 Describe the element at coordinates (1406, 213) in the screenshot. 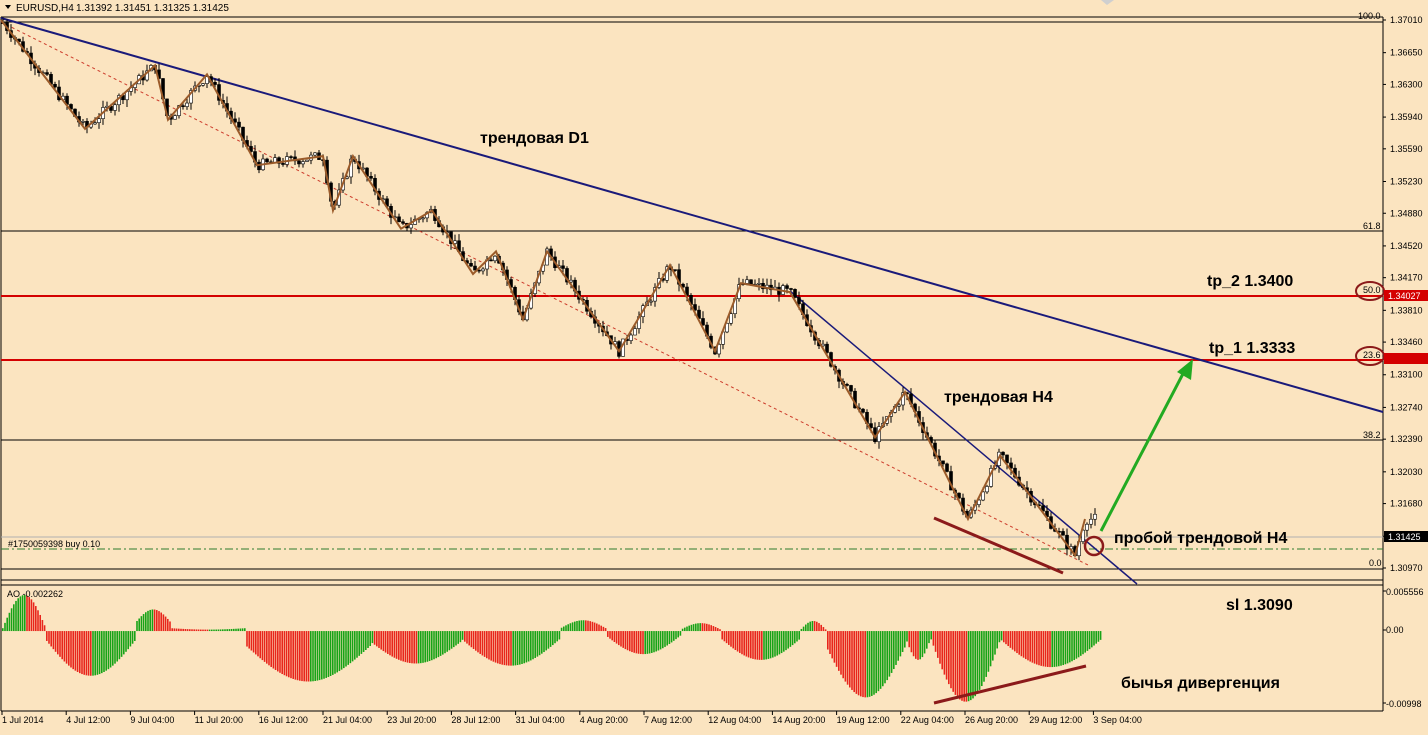

I see `price-tick-label: 1.34880` at that location.